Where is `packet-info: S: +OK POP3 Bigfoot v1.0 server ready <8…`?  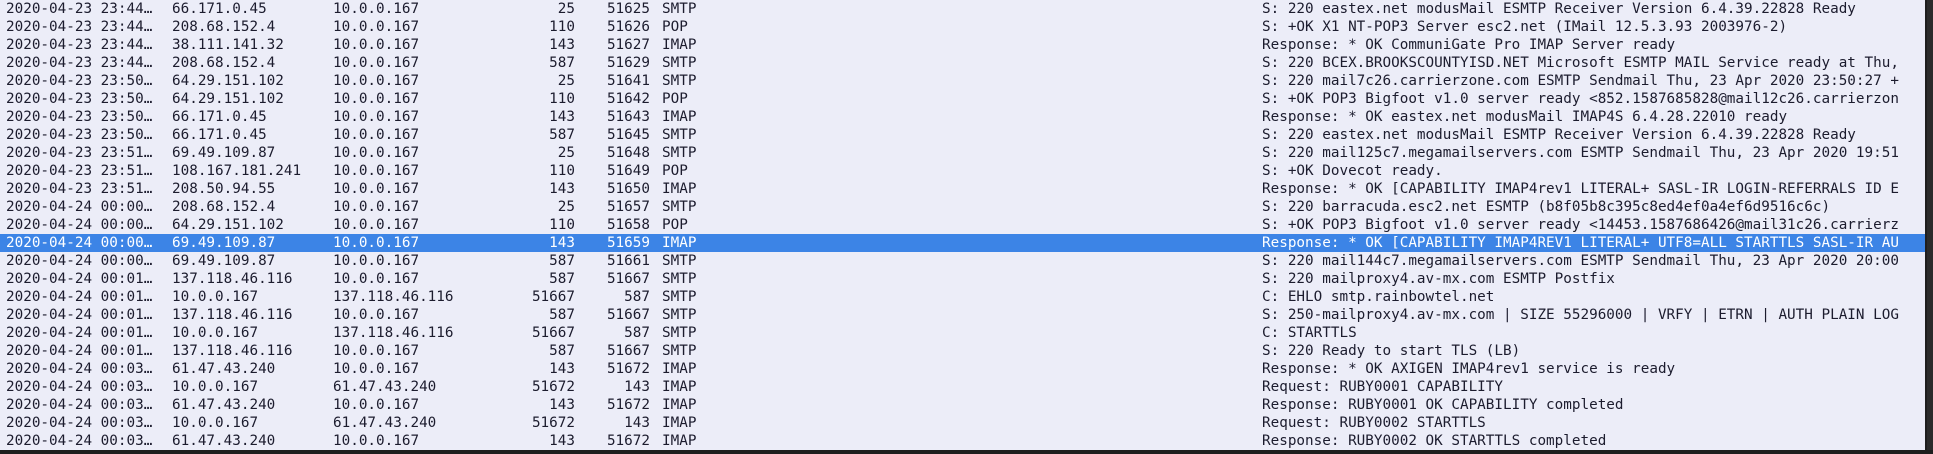
packet-info: S: +OK POP3 Bigfoot v1.0 server ready <8… is located at coordinates (1580, 99).